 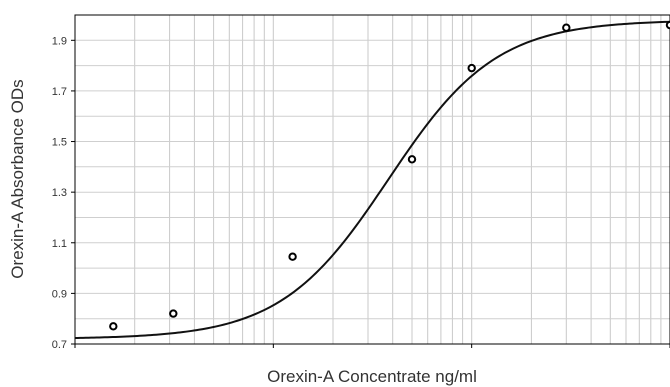 I want to click on y-tick-label: 0.9, so click(x=59, y=294).